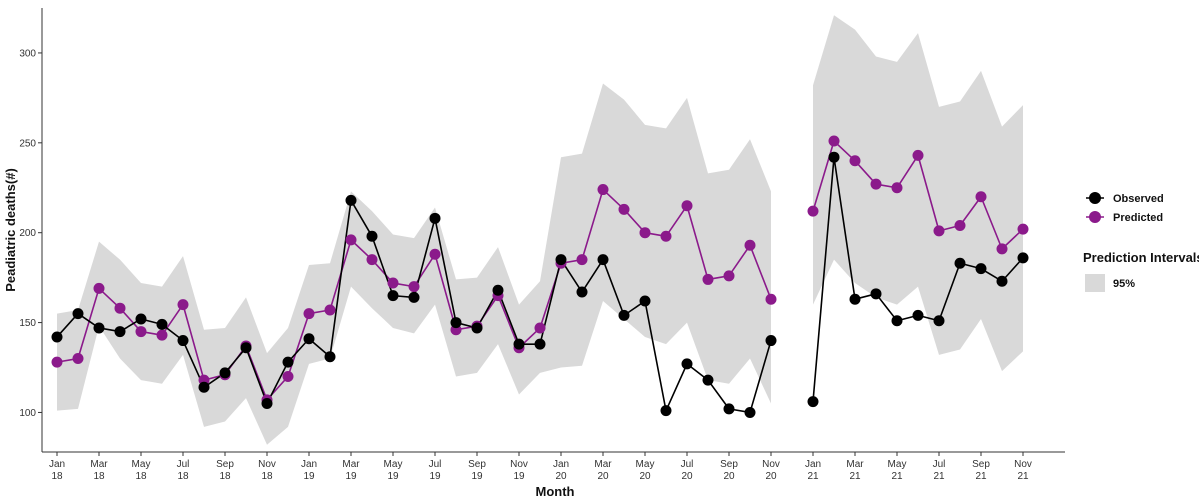  What do you see at coordinates (27, 323) in the screenshot?
I see `y-tick-label: 150` at bounding box center [27, 323].